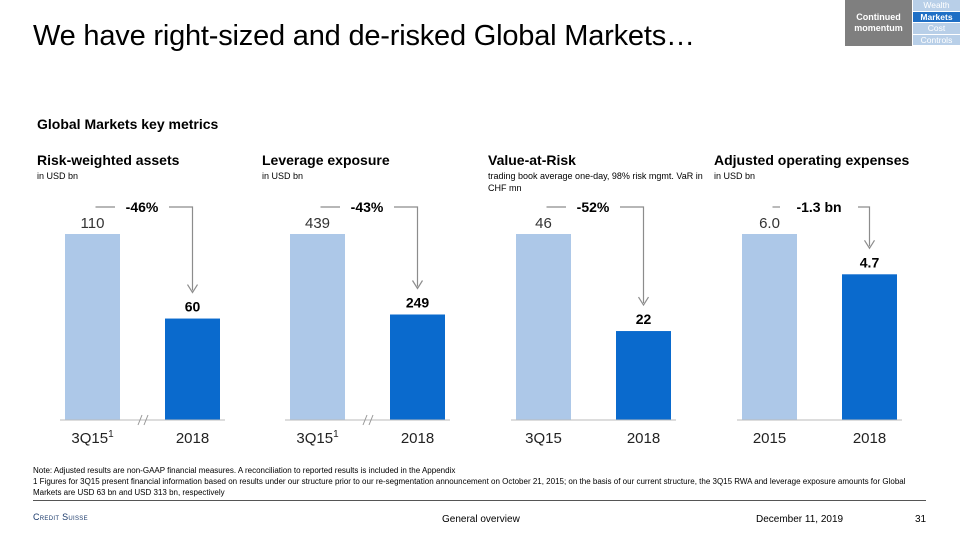 This screenshot has height=540, width=960. What do you see at coordinates (812, 160) in the screenshot?
I see `chart-title: Adjusted operating expenses` at bounding box center [812, 160].